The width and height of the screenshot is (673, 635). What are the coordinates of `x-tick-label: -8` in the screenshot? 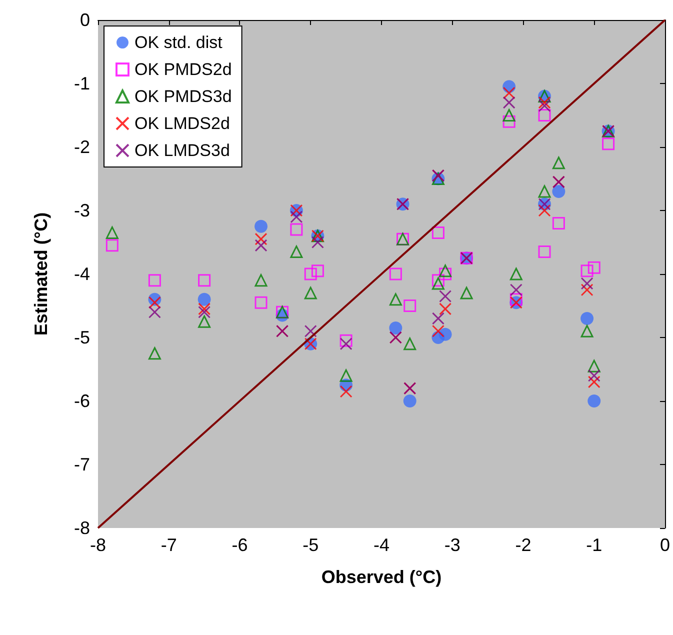 It's located at (98, 545).